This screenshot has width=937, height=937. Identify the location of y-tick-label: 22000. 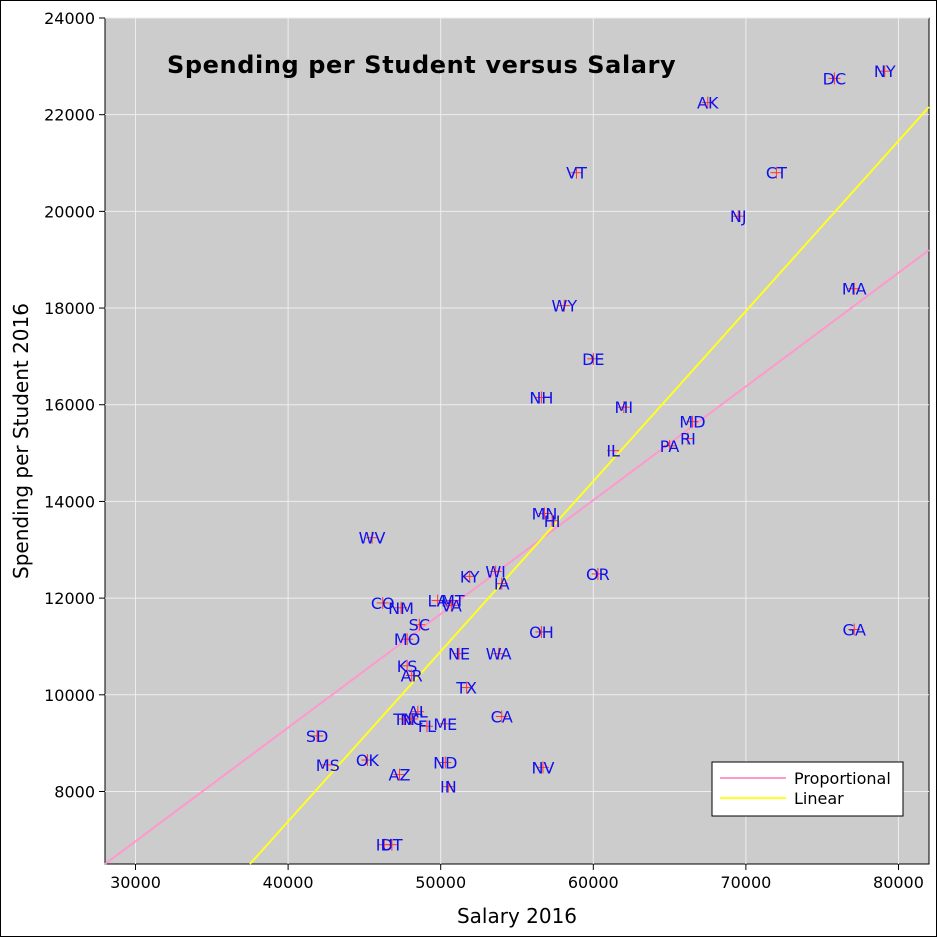
(69, 115).